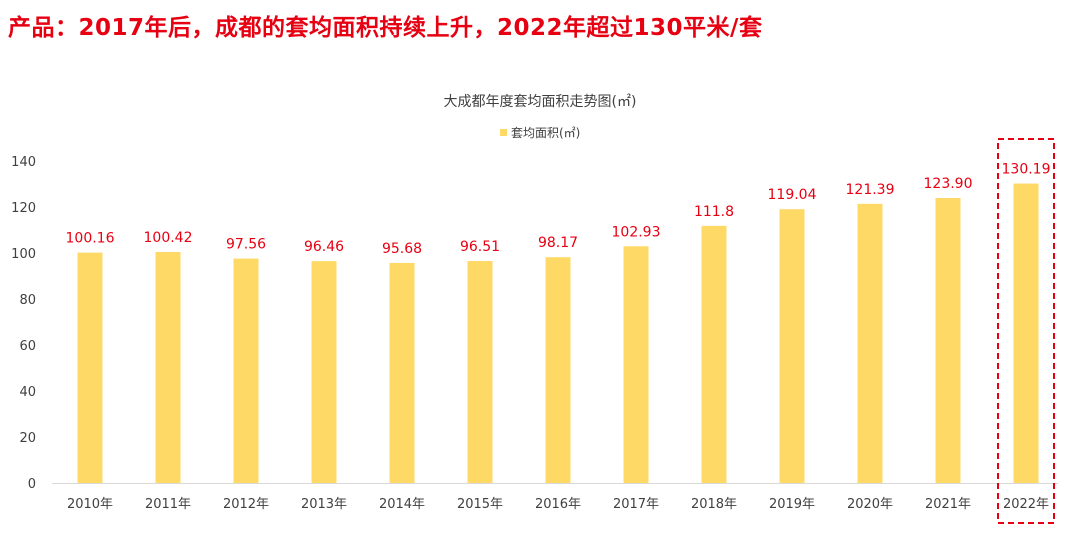 Image resolution: width=1080 pixels, height=533 pixels. What do you see at coordinates (792, 195) in the screenshot?
I see `data-label: 119.04` at bounding box center [792, 195].